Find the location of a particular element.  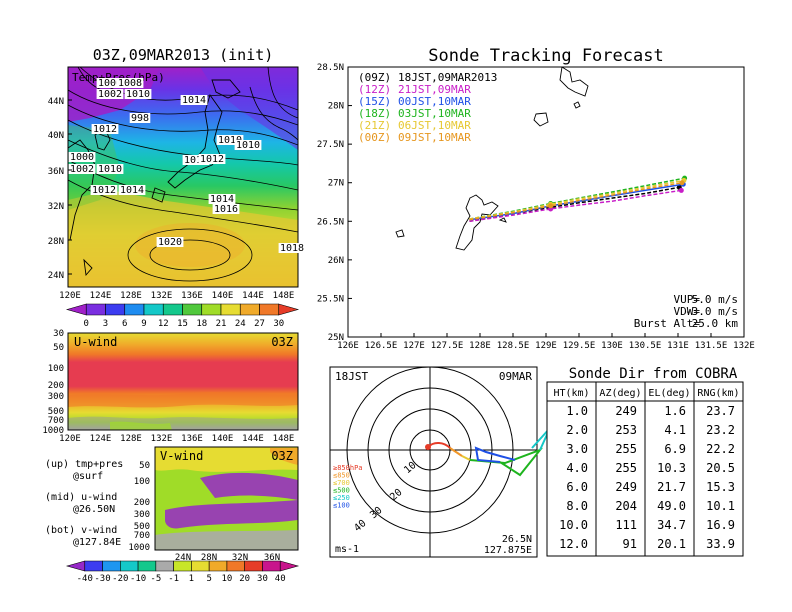

uwind-y-tick: 50 is located at coordinates (58, 348).